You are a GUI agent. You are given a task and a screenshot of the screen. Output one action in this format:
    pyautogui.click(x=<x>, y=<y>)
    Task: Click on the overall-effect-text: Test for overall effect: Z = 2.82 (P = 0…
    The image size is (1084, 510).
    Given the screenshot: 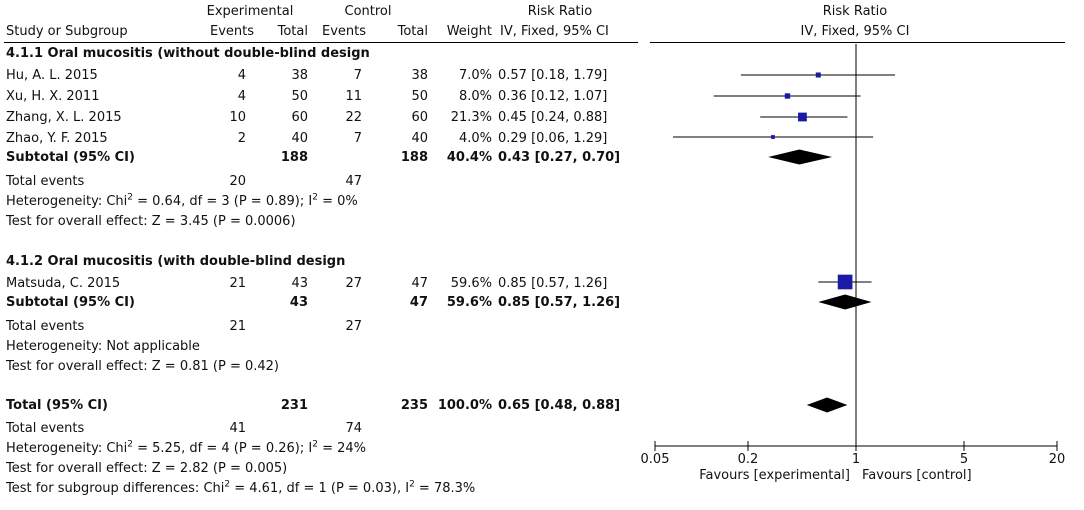 What is the action you would take?
    pyautogui.click(x=147, y=468)
    